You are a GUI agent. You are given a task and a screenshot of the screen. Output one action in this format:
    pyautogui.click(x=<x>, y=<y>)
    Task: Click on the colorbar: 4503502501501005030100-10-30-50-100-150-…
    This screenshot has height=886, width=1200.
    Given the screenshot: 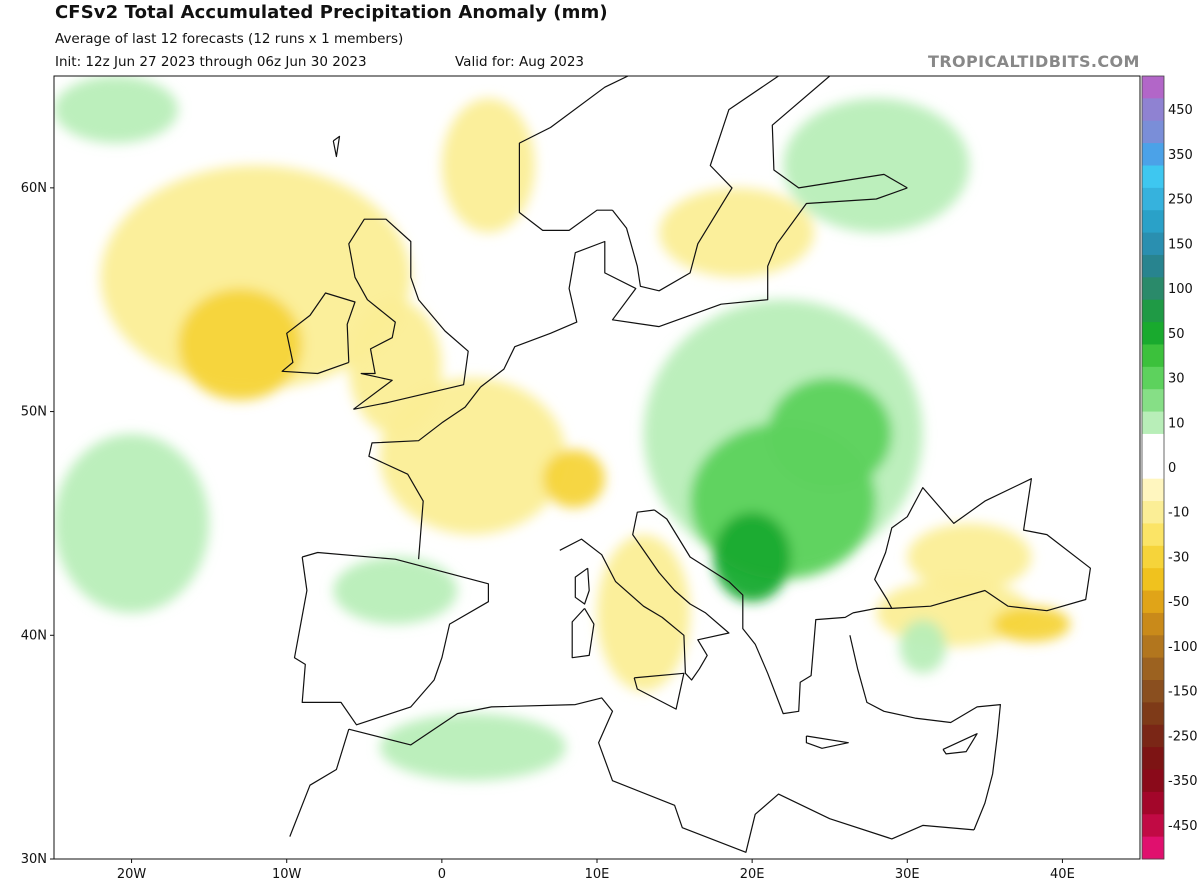 What is the action you would take?
    pyautogui.click(x=1169, y=467)
    